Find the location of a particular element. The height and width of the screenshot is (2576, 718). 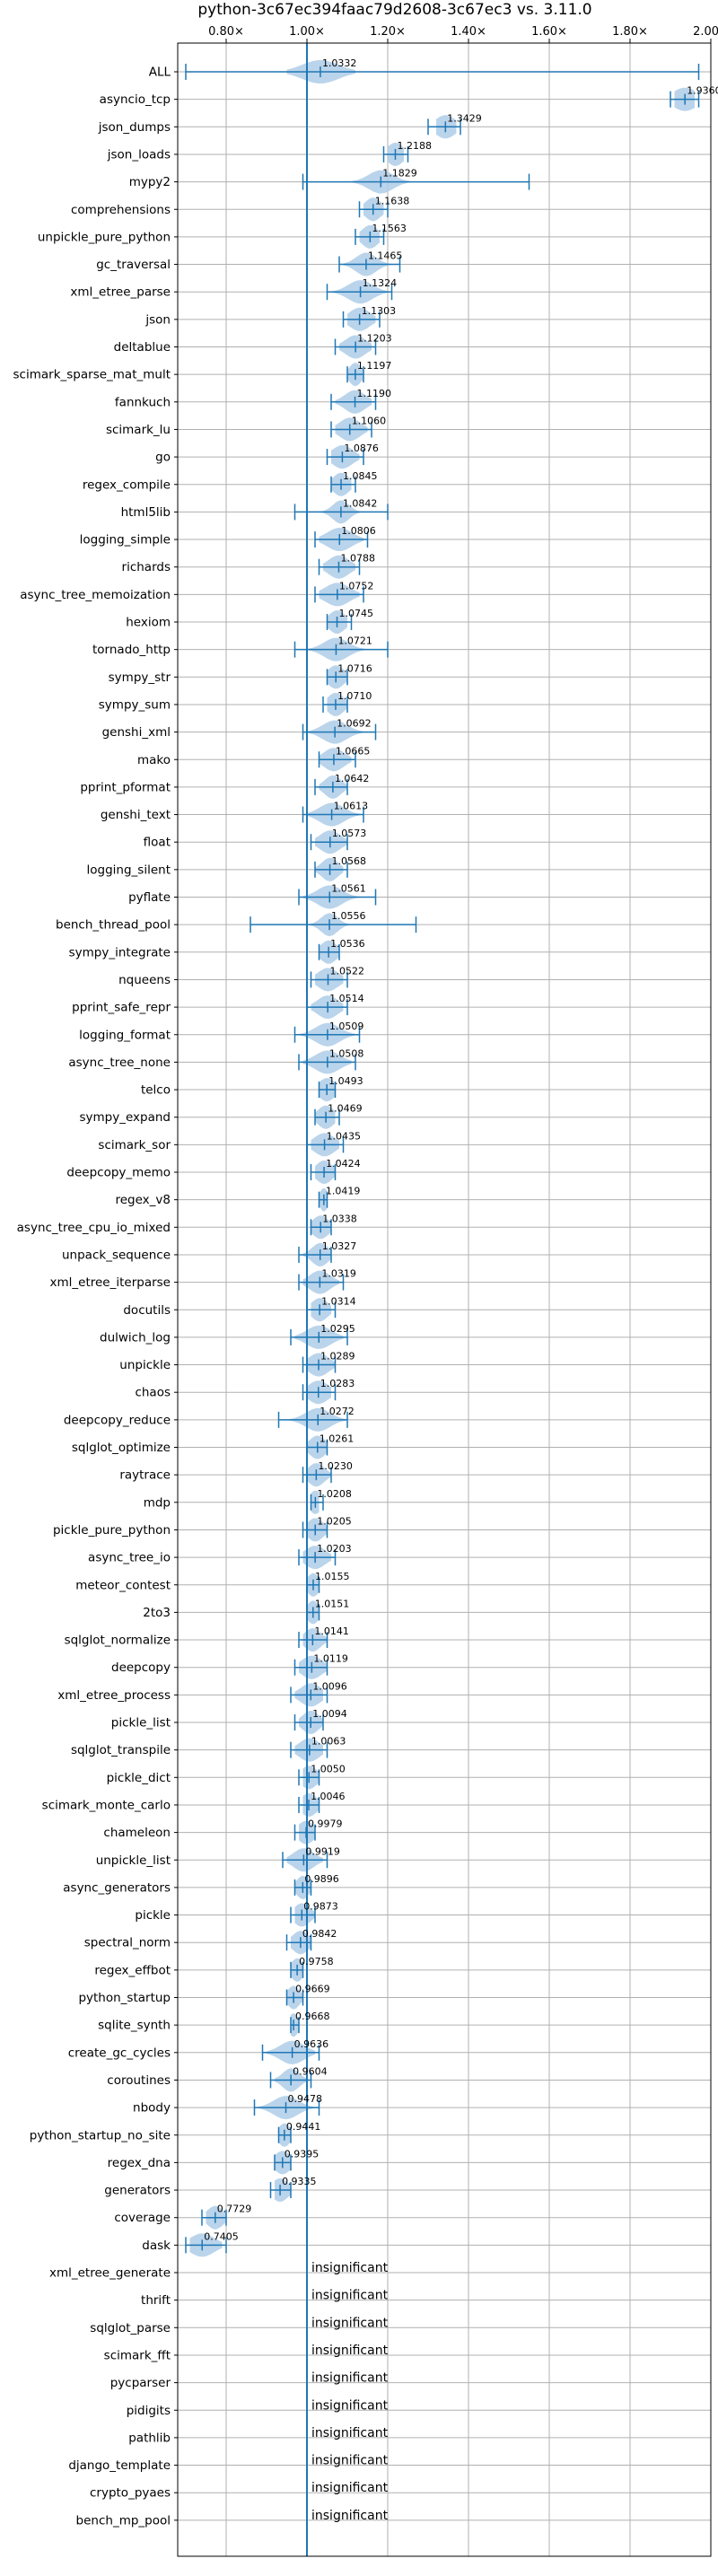

x-tick-label: 2.00× is located at coordinates (705, 32).